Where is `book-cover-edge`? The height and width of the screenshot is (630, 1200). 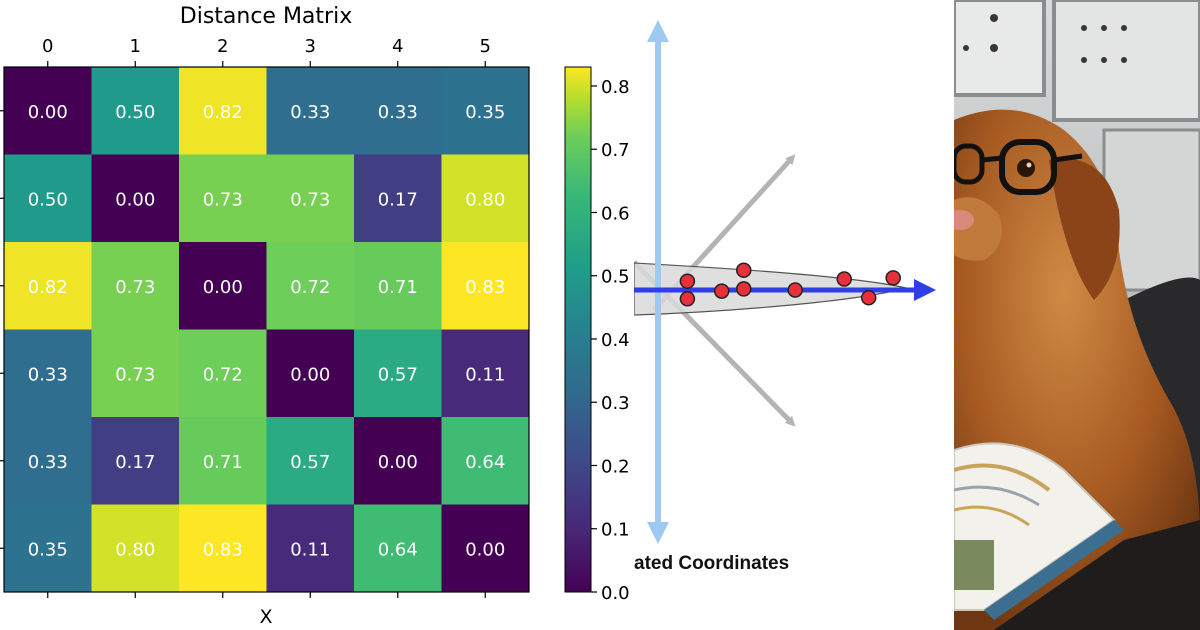 book-cover-edge is located at coordinates (1054, 570).